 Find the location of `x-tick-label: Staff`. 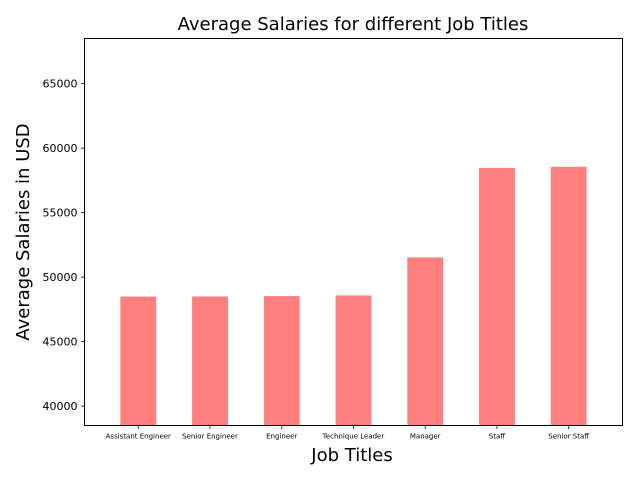

x-tick-label: Staff is located at coordinates (497, 437).